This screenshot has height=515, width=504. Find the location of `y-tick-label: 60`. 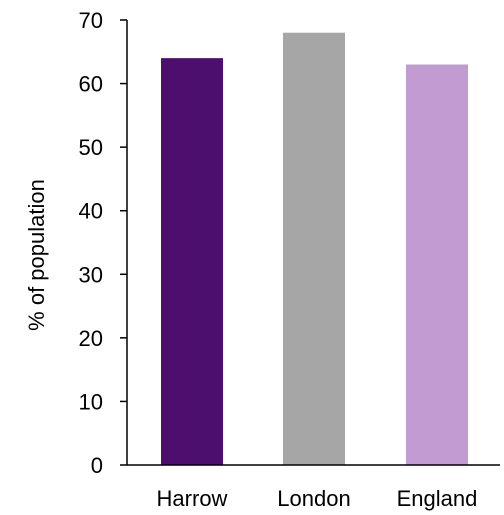

y-tick-label: 60 is located at coordinates (91, 84).